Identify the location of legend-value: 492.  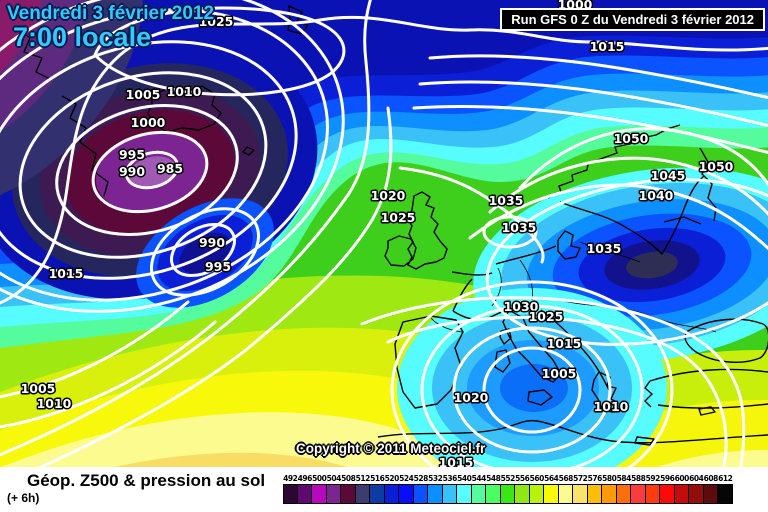
(290, 478).